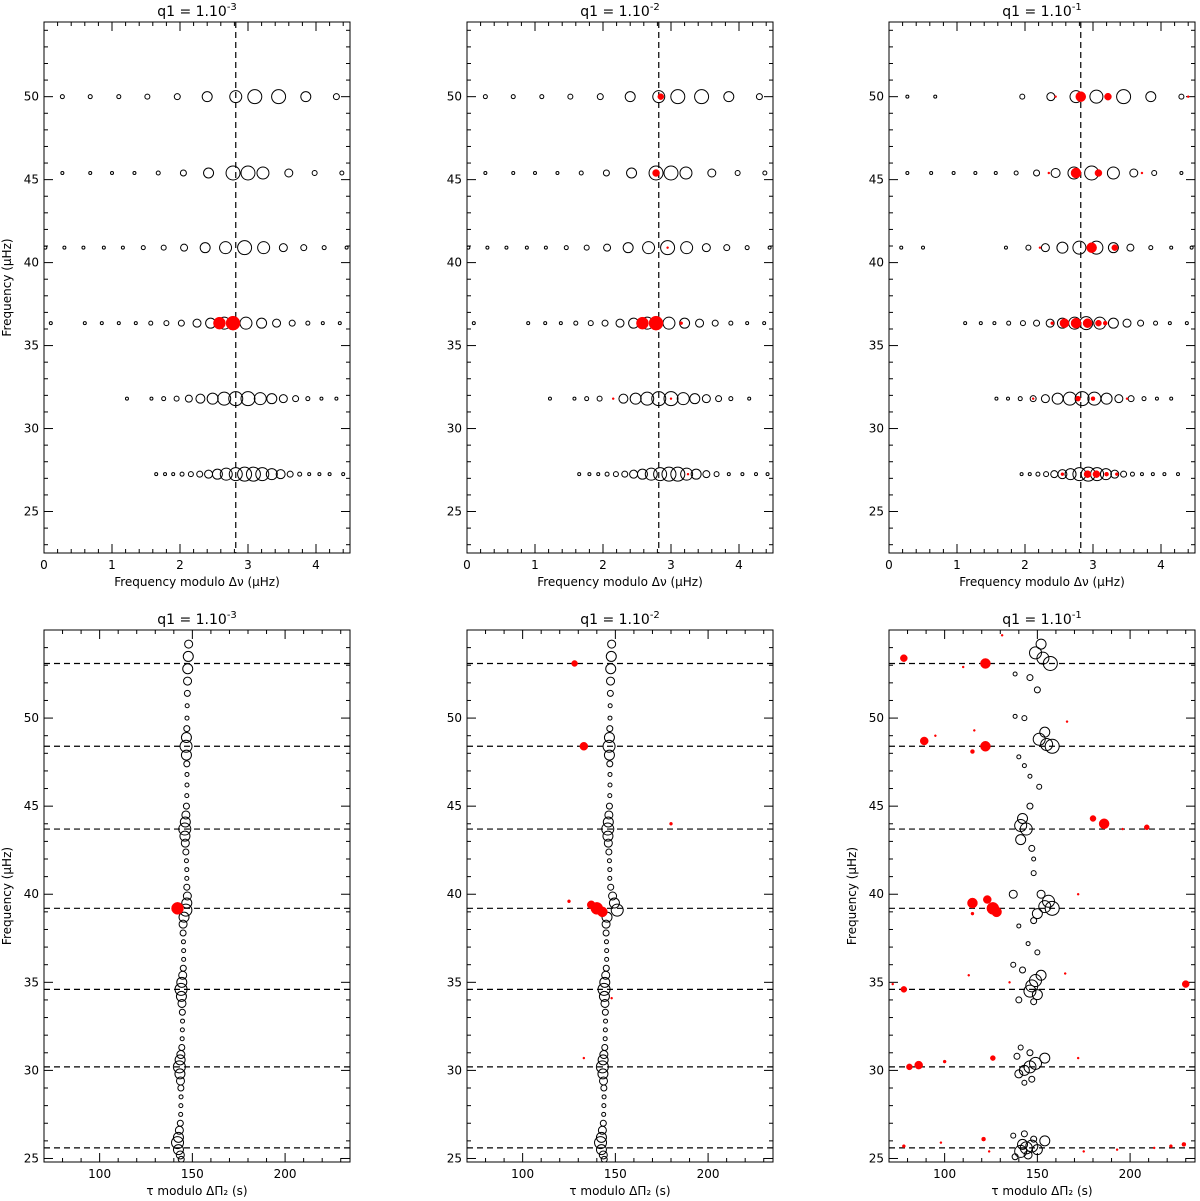  What do you see at coordinates (248, 565) in the screenshot?
I see `x-tick-label: 3` at bounding box center [248, 565].